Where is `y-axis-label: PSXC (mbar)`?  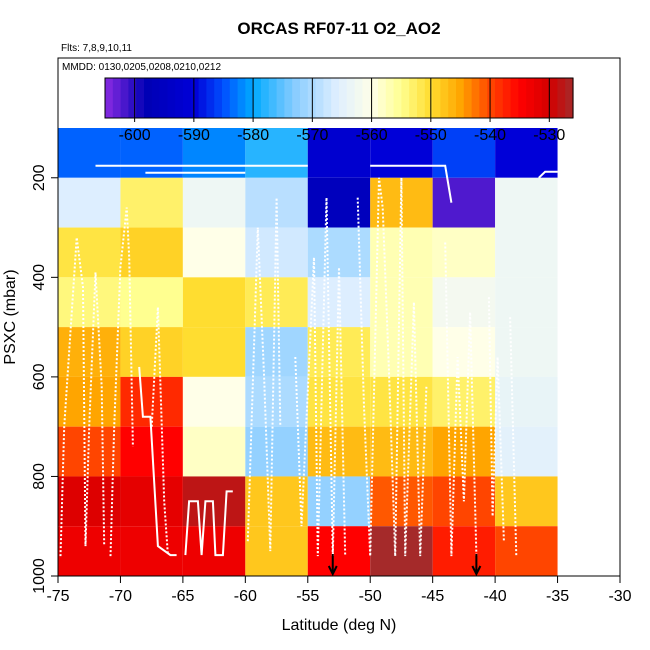
y-axis-label: PSXC (mbar) is located at coordinates (10, 316).